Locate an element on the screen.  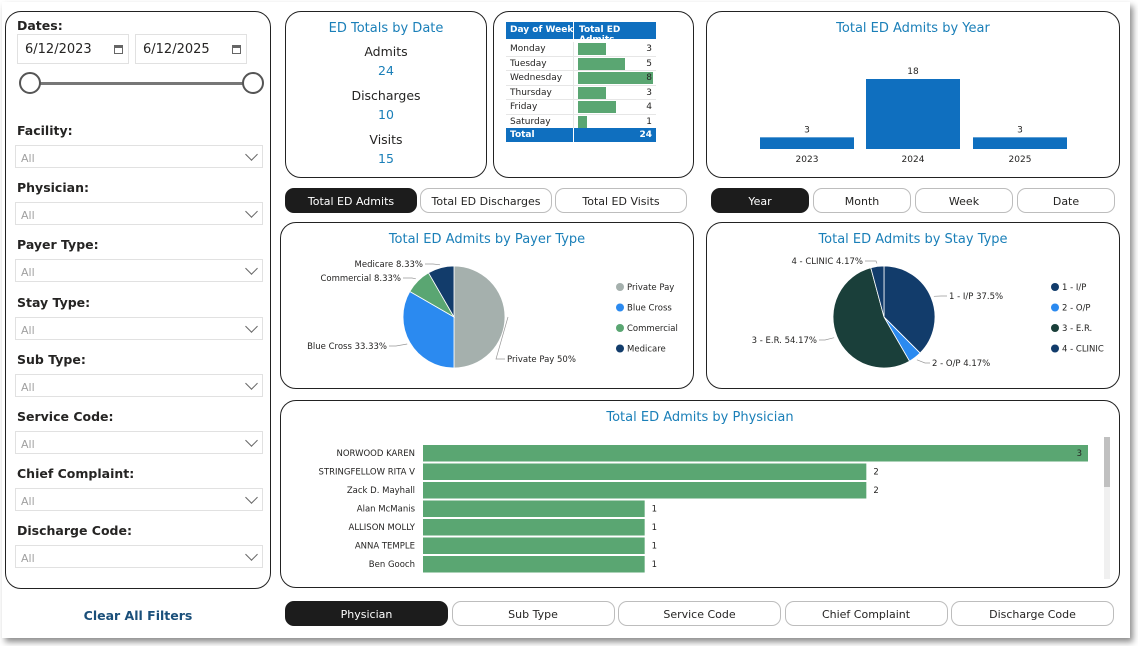
period-button: Week is located at coordinates (964, 200).